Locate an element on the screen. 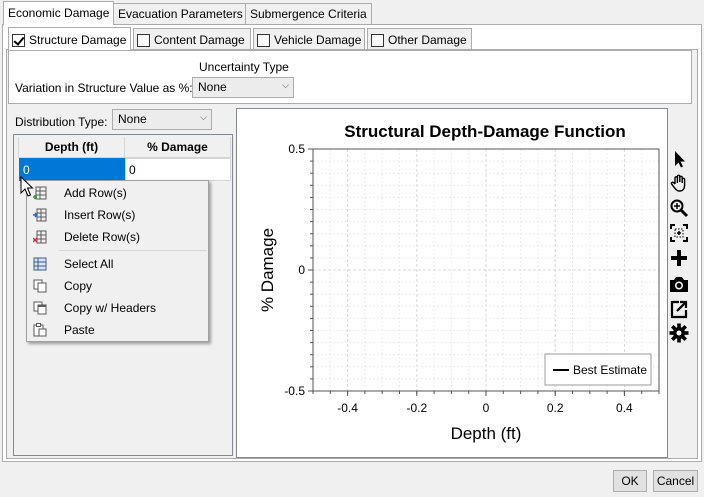  menu-item-label: Copy w/ Headers is located at coordinates (110, 308).